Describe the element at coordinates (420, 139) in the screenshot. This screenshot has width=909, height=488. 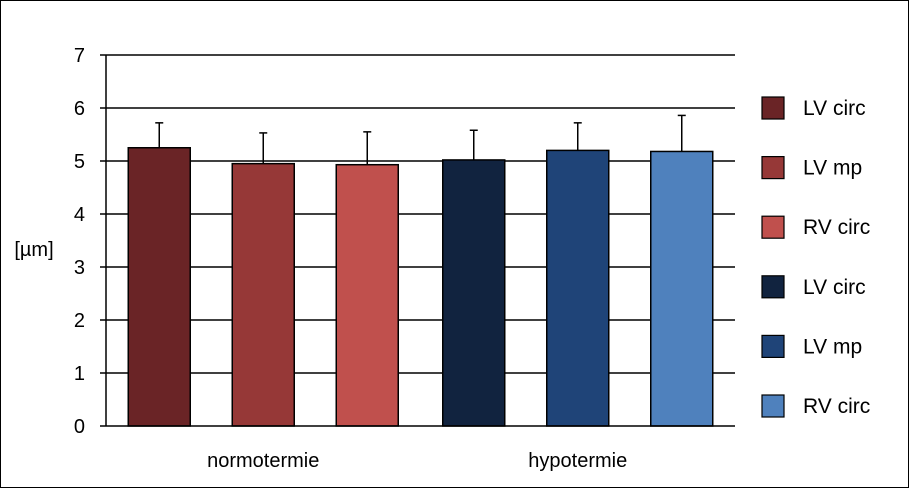
I see `error-bars` at that location.